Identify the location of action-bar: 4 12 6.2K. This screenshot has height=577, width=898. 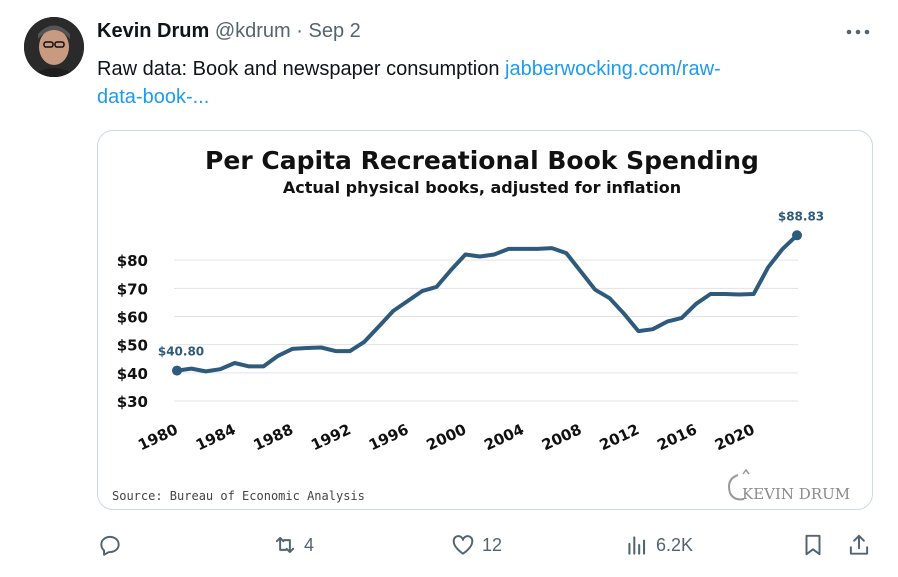
(449, 545).